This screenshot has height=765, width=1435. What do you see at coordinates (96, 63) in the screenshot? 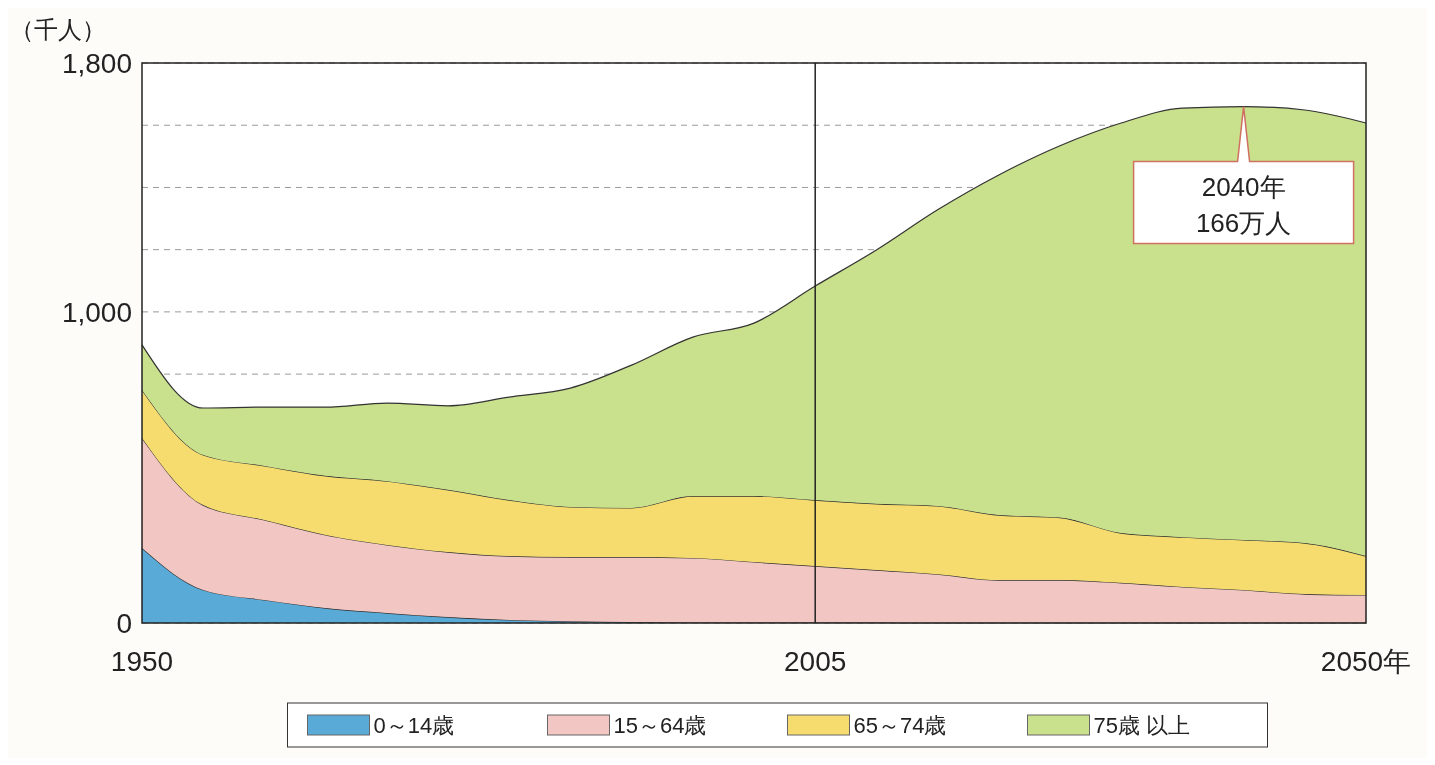
I see `y-tick-label: 1,800` at bounding box center [96, 63].